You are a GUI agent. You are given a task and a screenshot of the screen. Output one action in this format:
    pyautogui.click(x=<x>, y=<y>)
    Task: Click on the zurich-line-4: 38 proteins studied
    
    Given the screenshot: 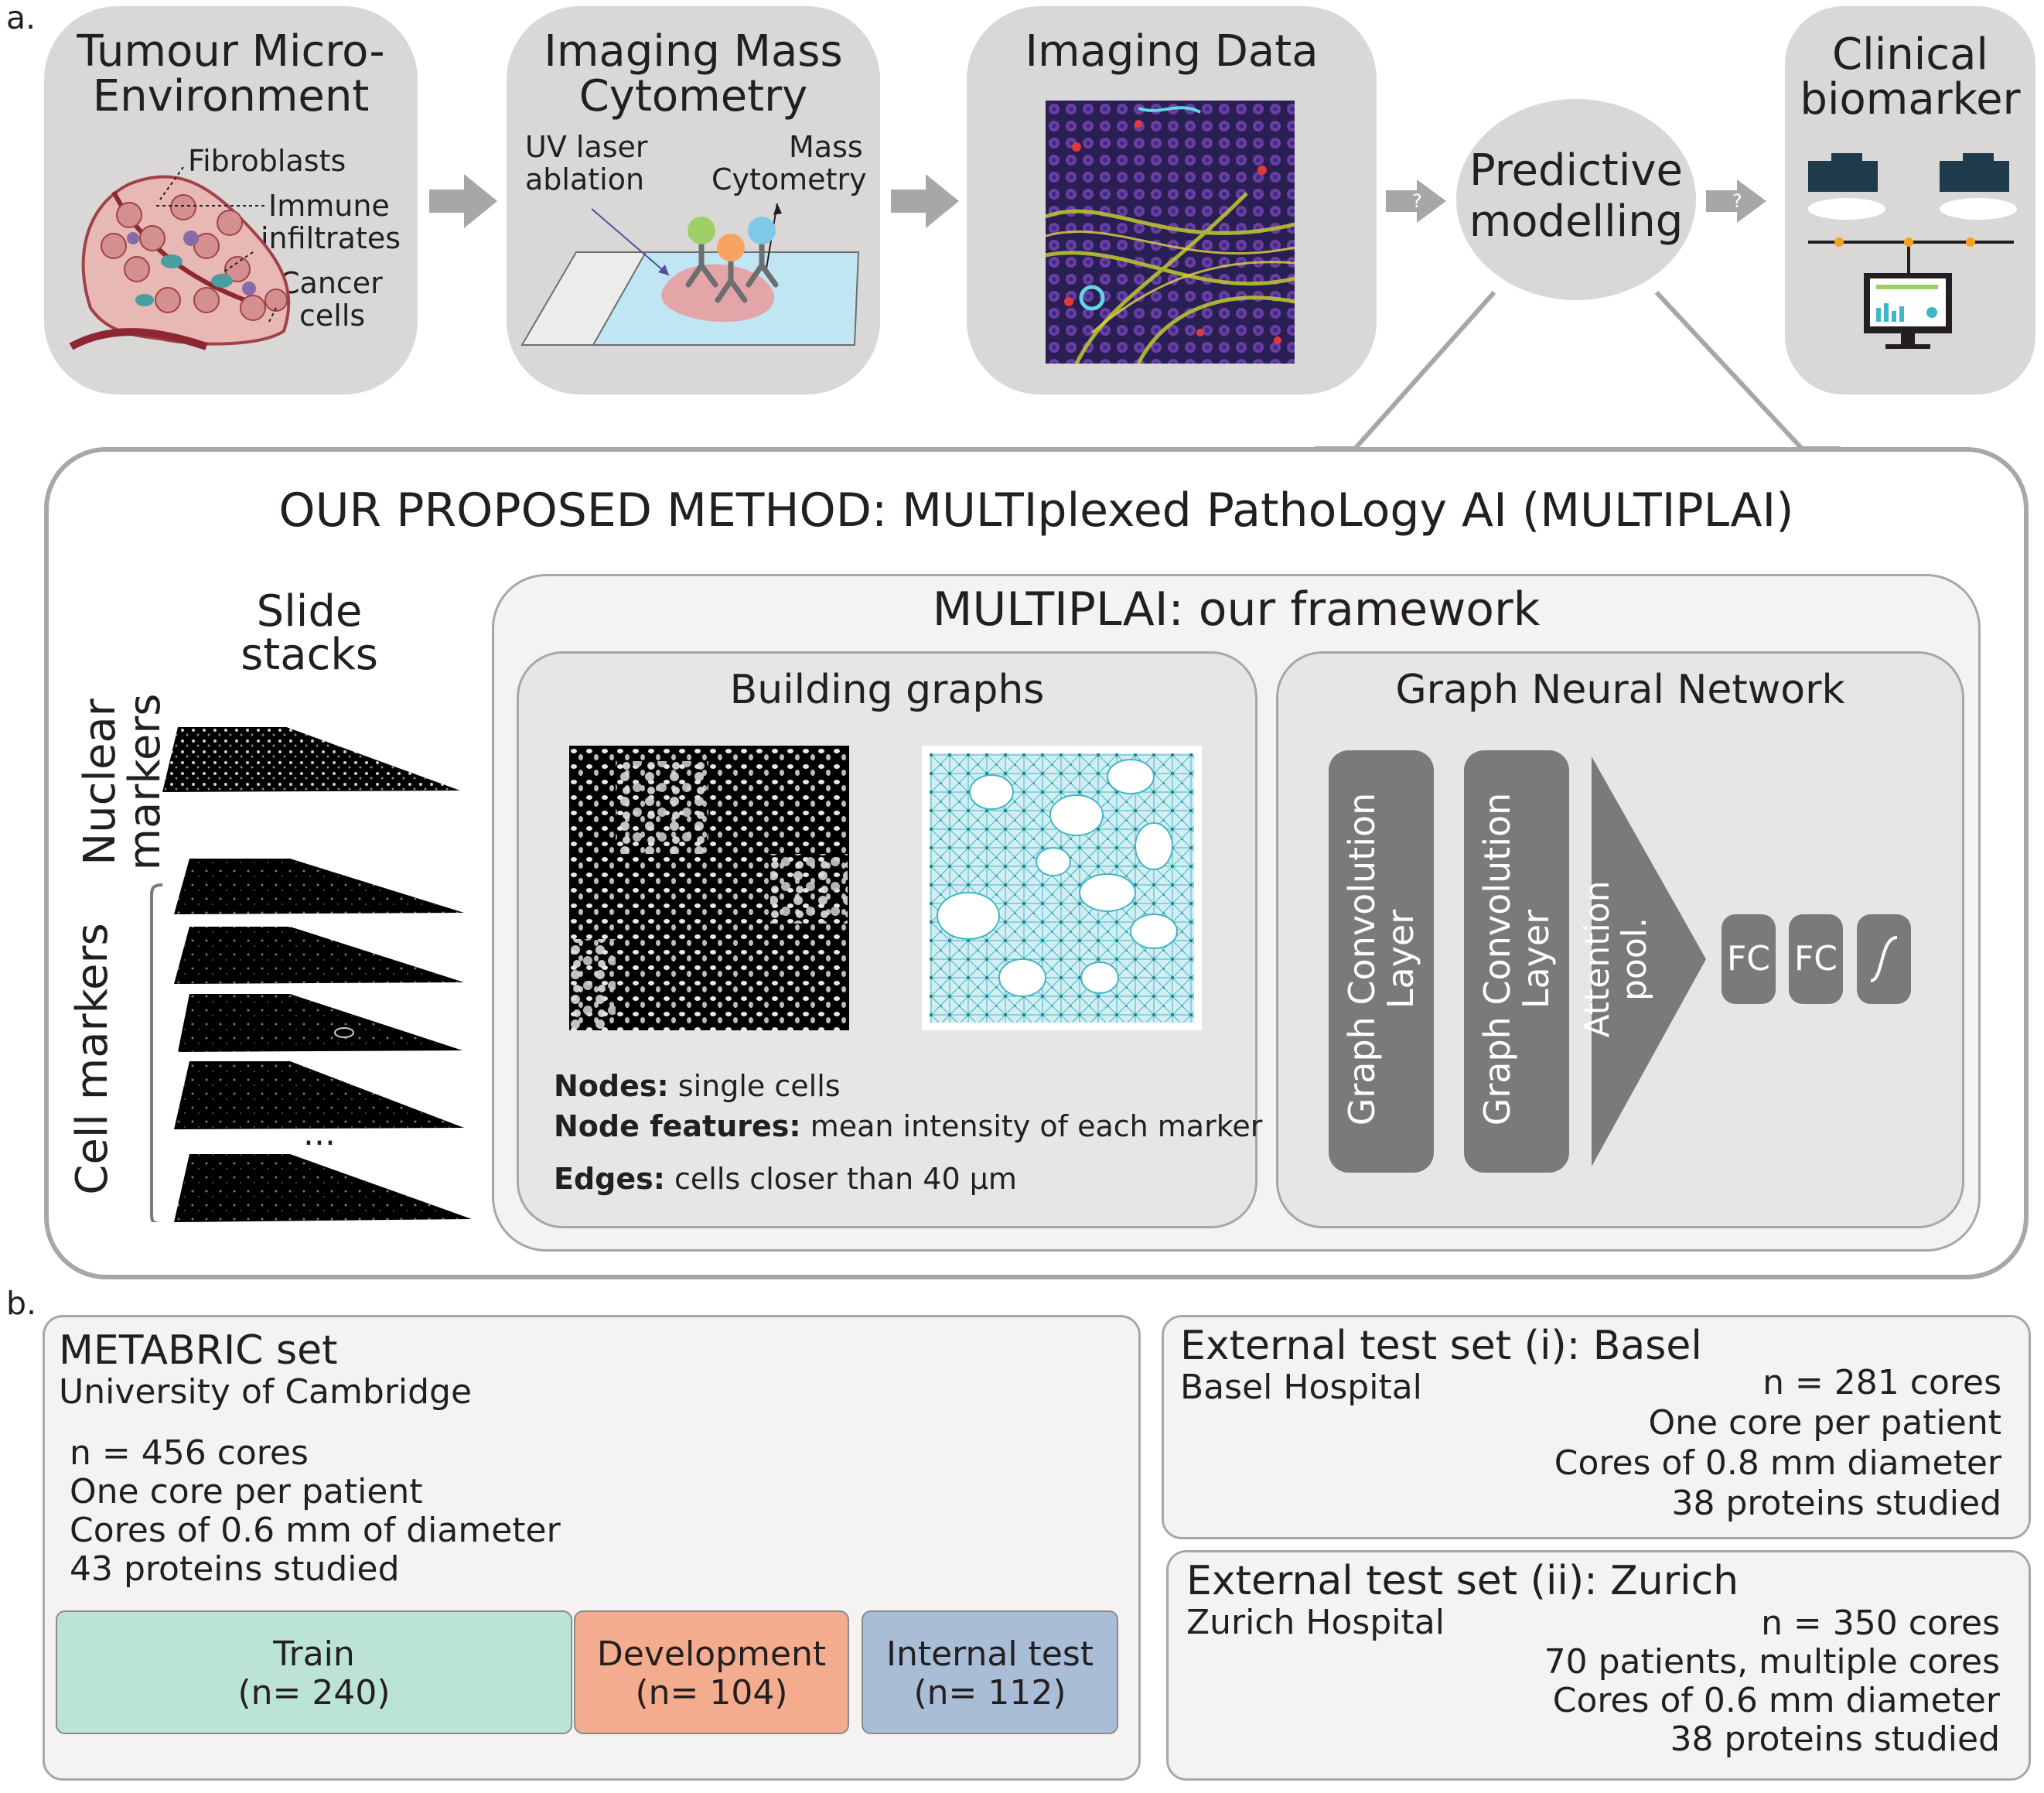 What is the action you would take?
    pyautogui.click(x=1835, y=1740)
    